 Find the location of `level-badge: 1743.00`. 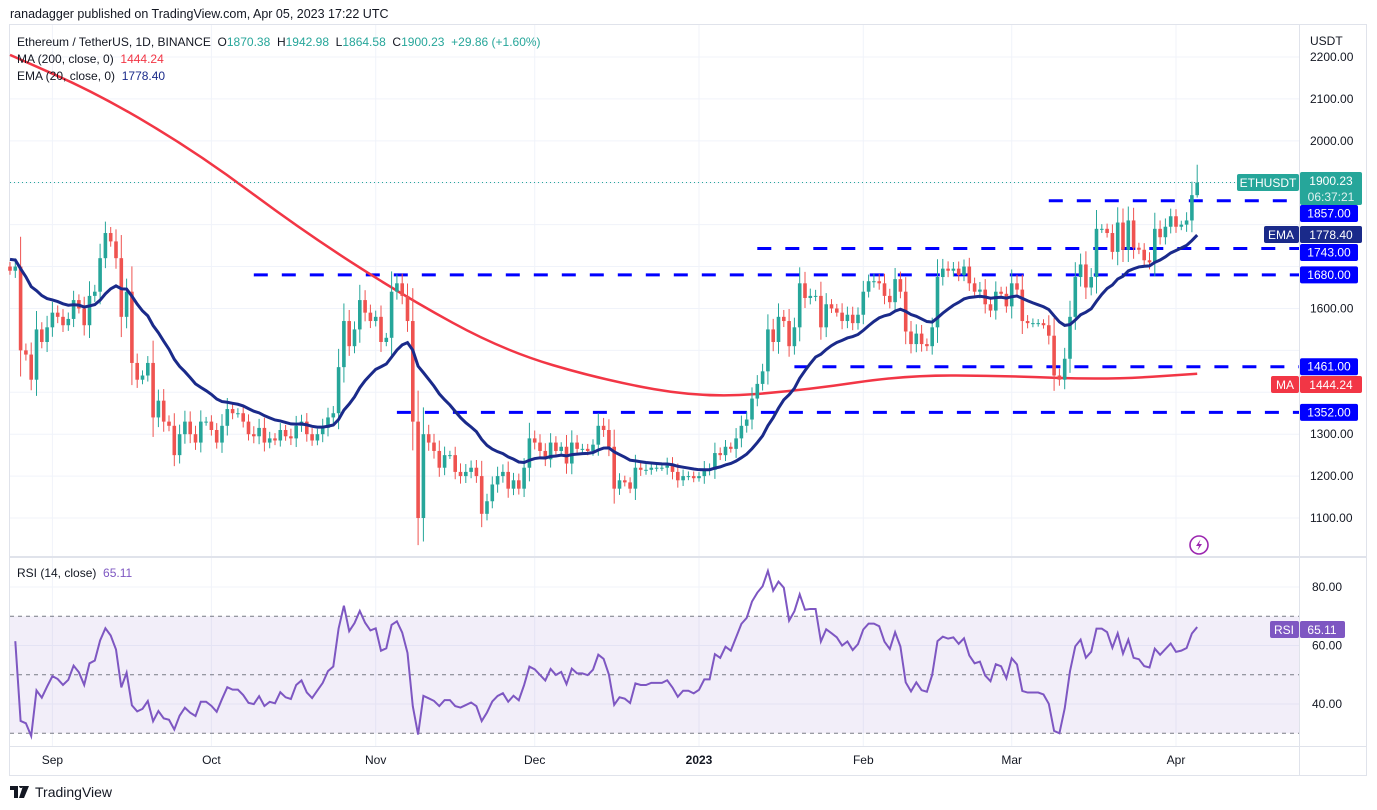

level-badge: 1743.00 is located at coordinates (1329, 253).